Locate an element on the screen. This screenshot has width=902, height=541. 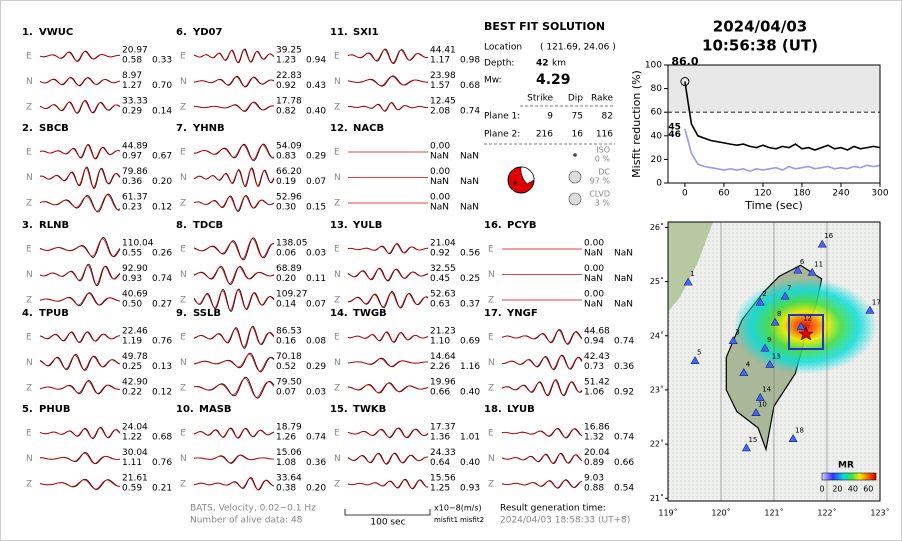
misfit2: 0.37 is located at coordinates (470, 305).